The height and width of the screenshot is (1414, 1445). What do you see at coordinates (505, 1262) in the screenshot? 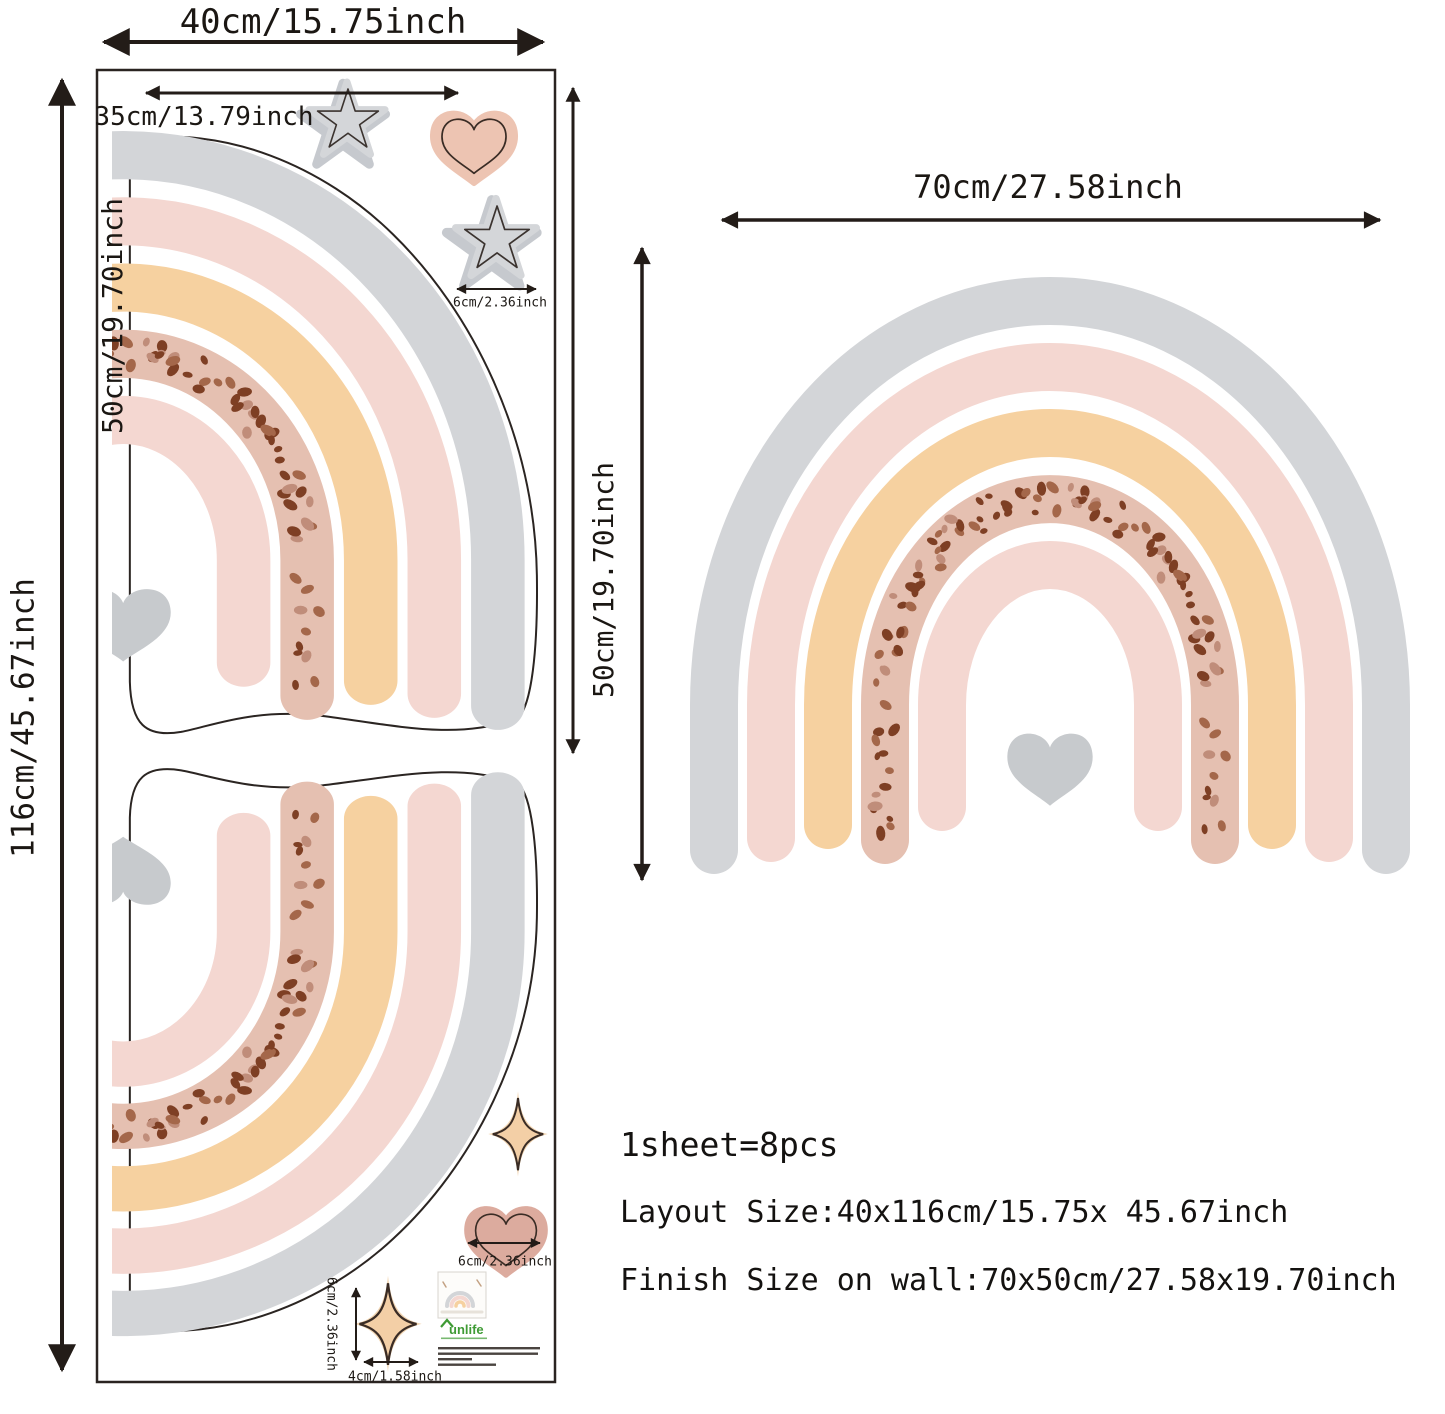
I see `dim-label-heart-width: 6cm/2.36inch` at bounding box center [505, 1262].